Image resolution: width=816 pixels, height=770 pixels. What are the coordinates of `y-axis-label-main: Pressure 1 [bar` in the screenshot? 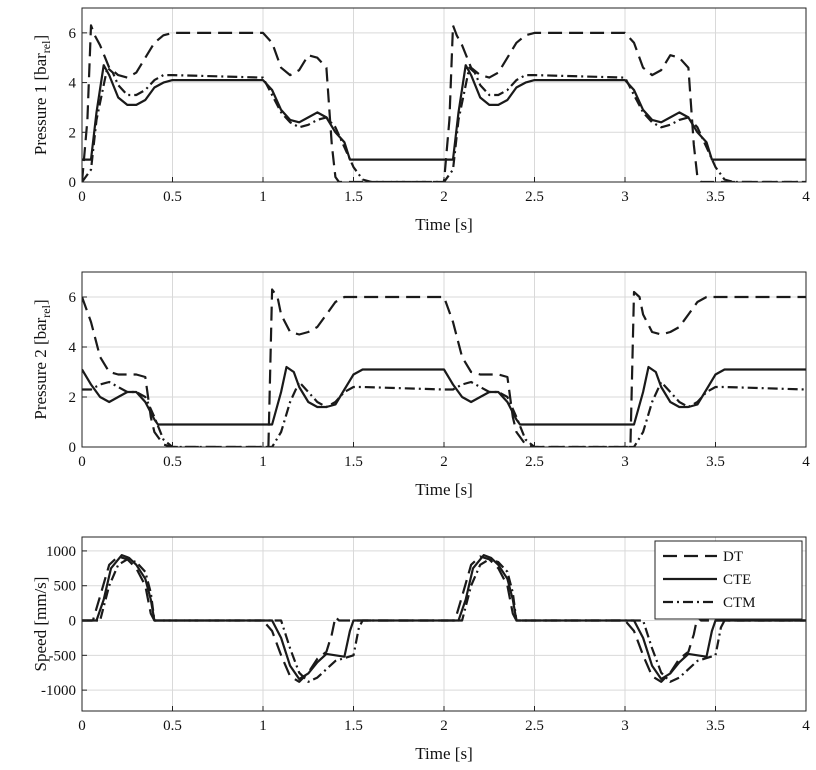 It's located at (40, 104).